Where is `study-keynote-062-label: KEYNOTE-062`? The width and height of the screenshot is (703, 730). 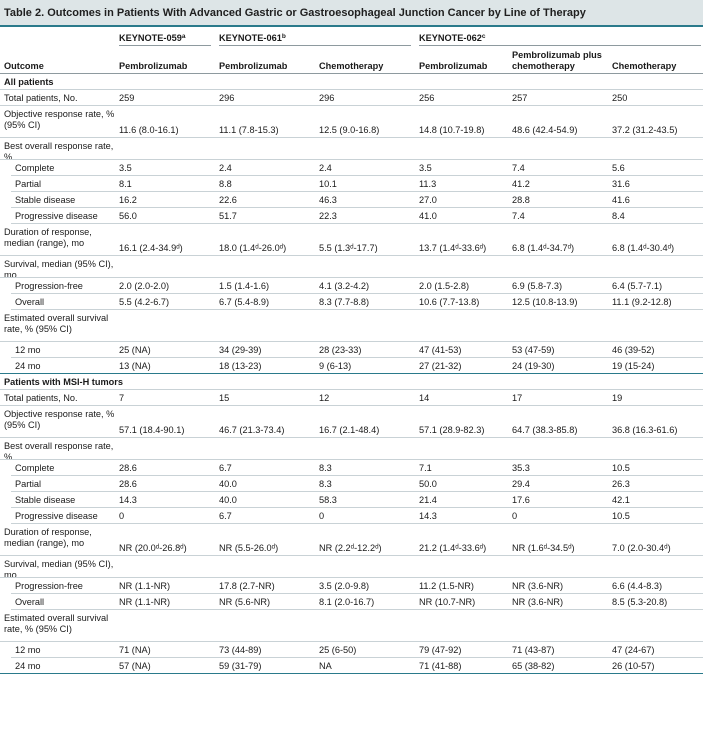 study-keynote-062-label: KEYNOTE-062 is located at coordinates (450, 38).